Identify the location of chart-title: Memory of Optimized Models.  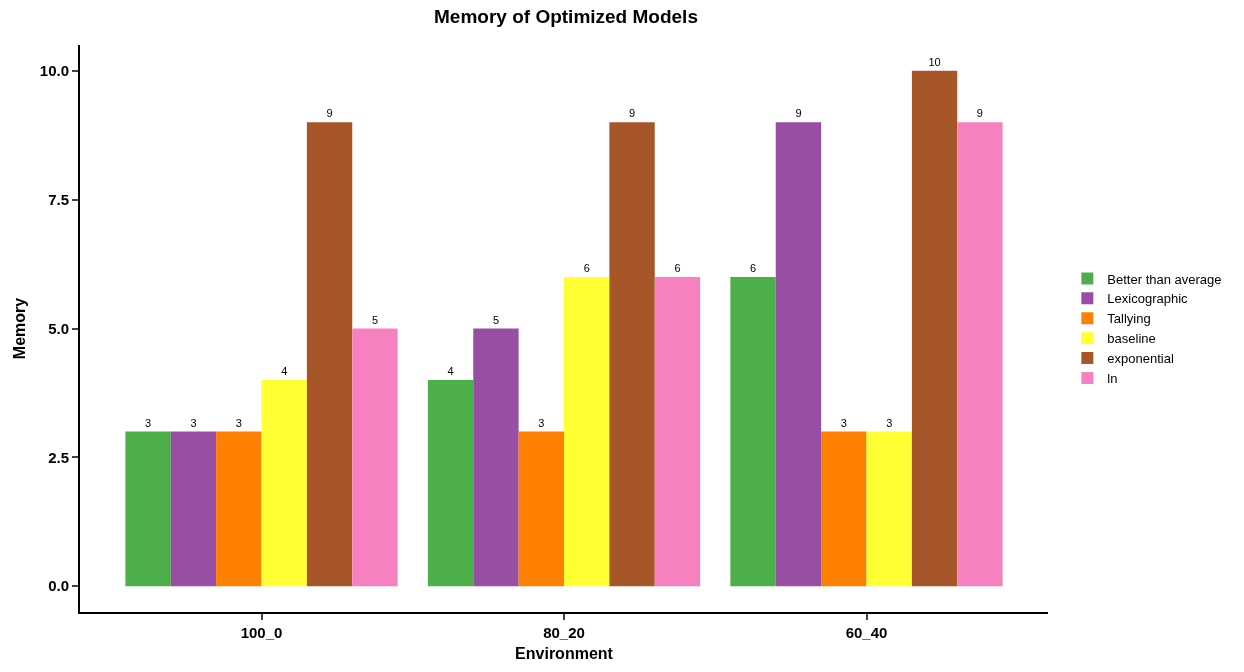
(566, 17).